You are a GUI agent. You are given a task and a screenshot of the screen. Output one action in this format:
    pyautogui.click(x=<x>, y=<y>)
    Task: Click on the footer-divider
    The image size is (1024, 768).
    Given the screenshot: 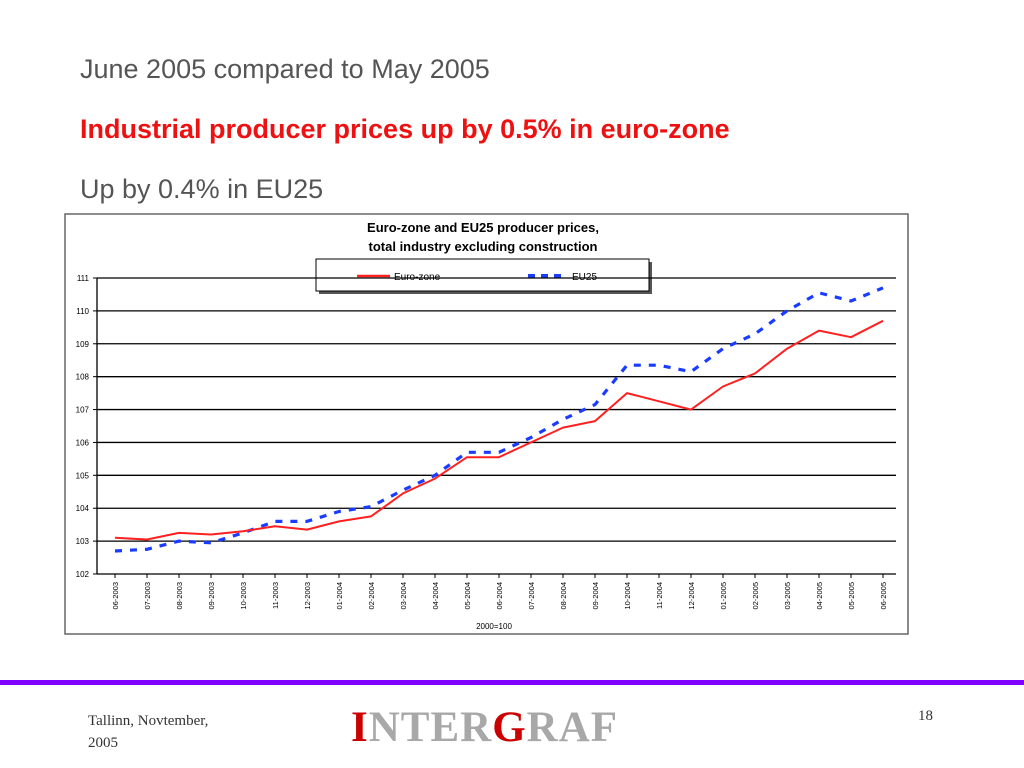 What is the action you would take?
    pyautogui.click(x=512, y=682)
    